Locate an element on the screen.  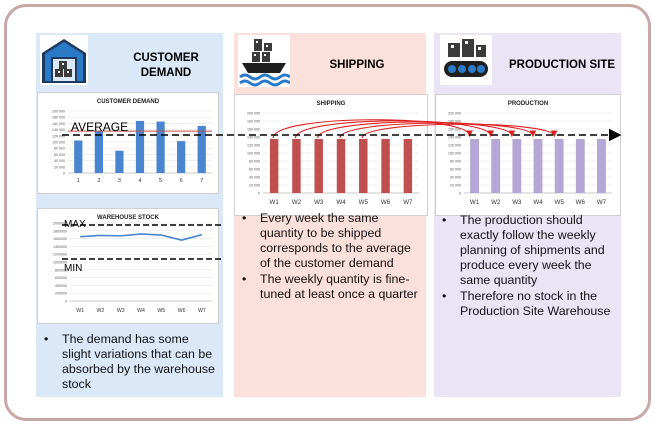
cargo-ship-icon is located at coordinates (264, 61).